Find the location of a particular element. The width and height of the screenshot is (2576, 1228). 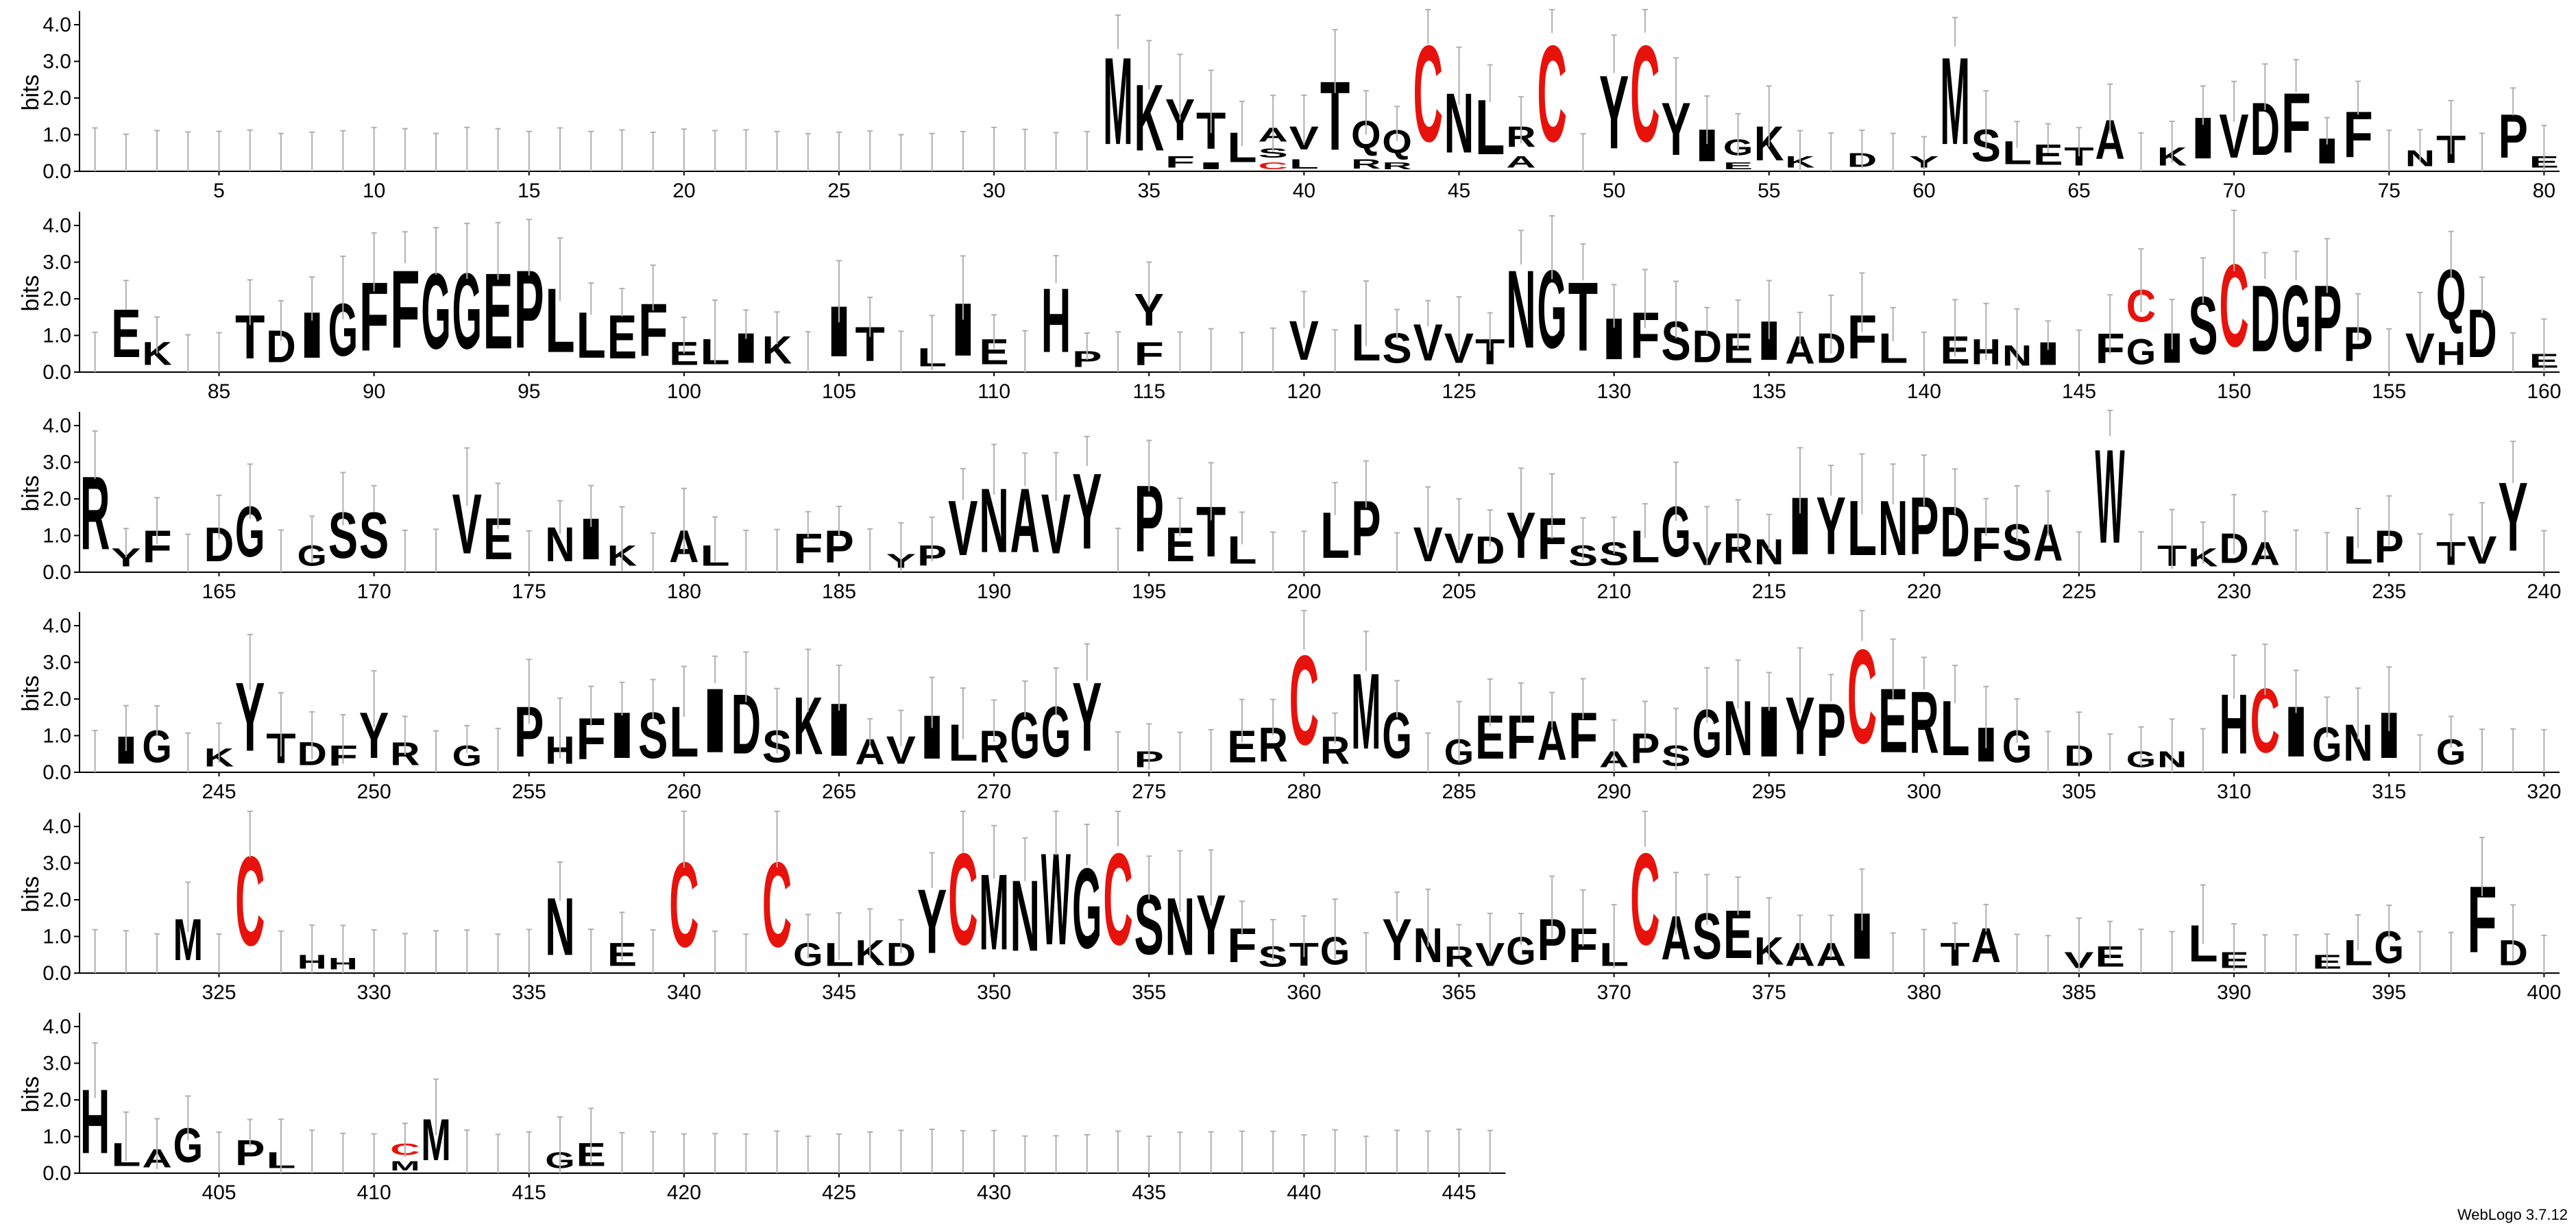

x-tick-label: 155 is located at coordinates (2389, 391).